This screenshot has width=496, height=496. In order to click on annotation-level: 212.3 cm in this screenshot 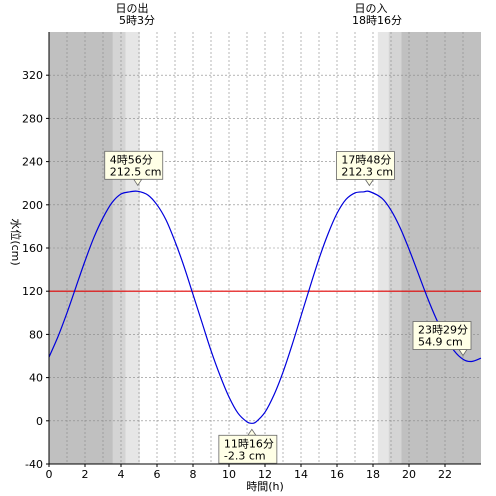, I will do `click(367, 172)`.